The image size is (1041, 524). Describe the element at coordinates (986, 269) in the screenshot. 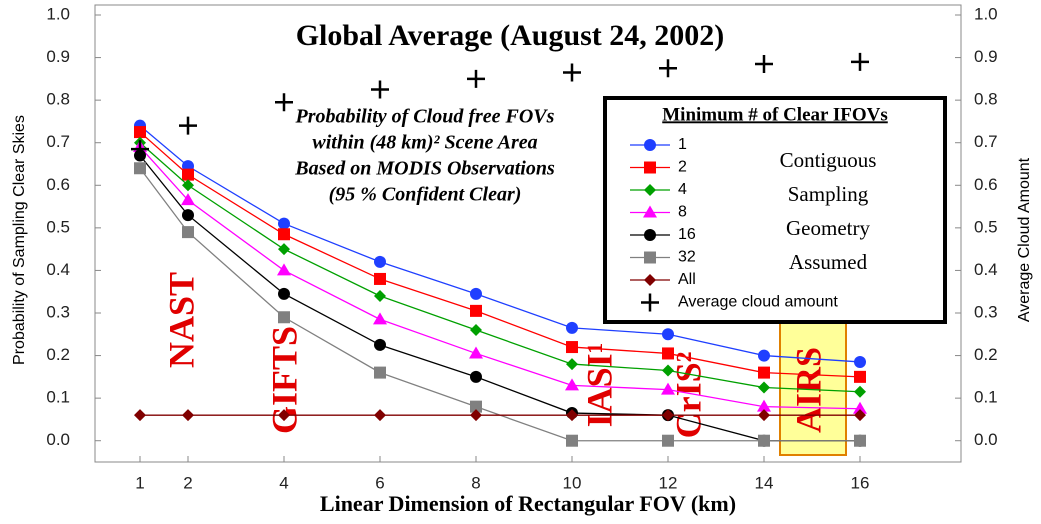

I see `y2-tick-label: 0.4` at that location.